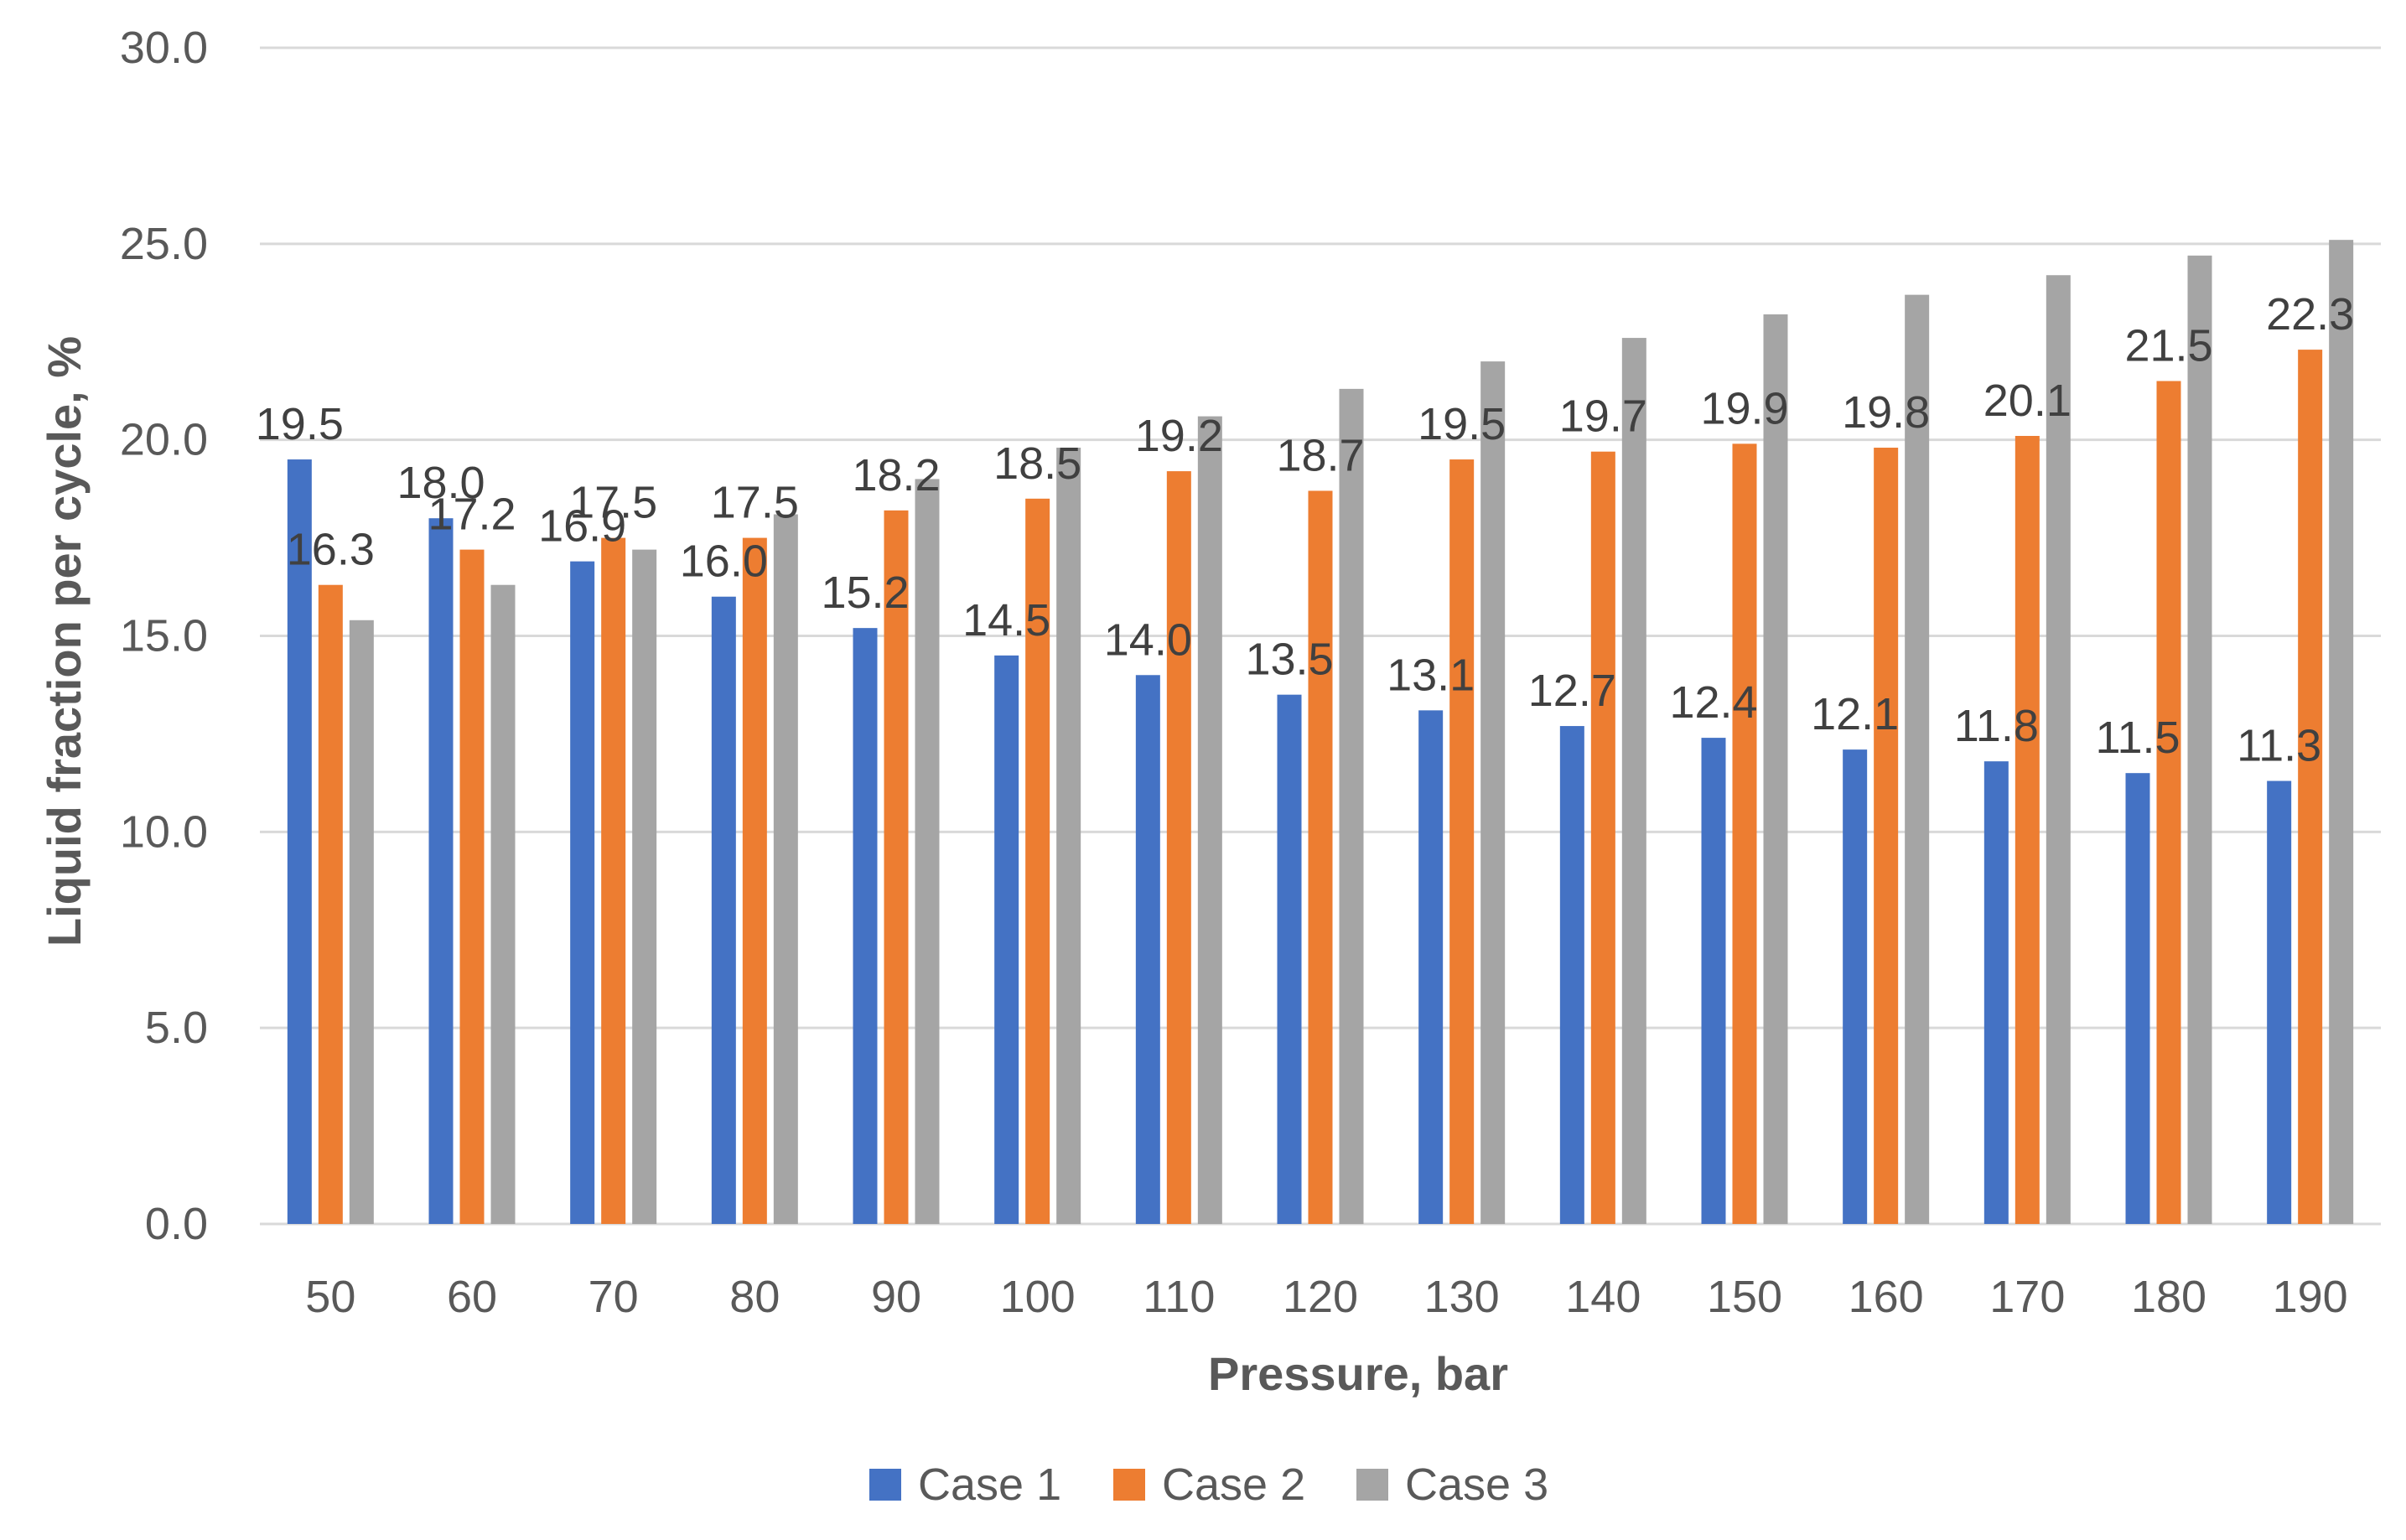 Image resolution: width=2406 pixels, height=1540 pixels. What do you see at coordinates (1476, 1485) in the screenshot?
I see `legend-label: Case 3` at bounding box center [1476, 1485].